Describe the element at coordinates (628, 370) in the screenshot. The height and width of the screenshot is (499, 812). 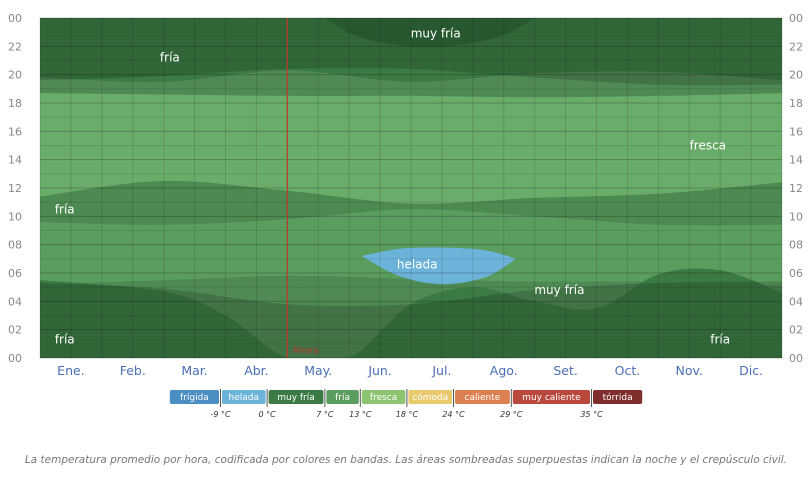
I see `x-tick-month: Oct.` at that location.